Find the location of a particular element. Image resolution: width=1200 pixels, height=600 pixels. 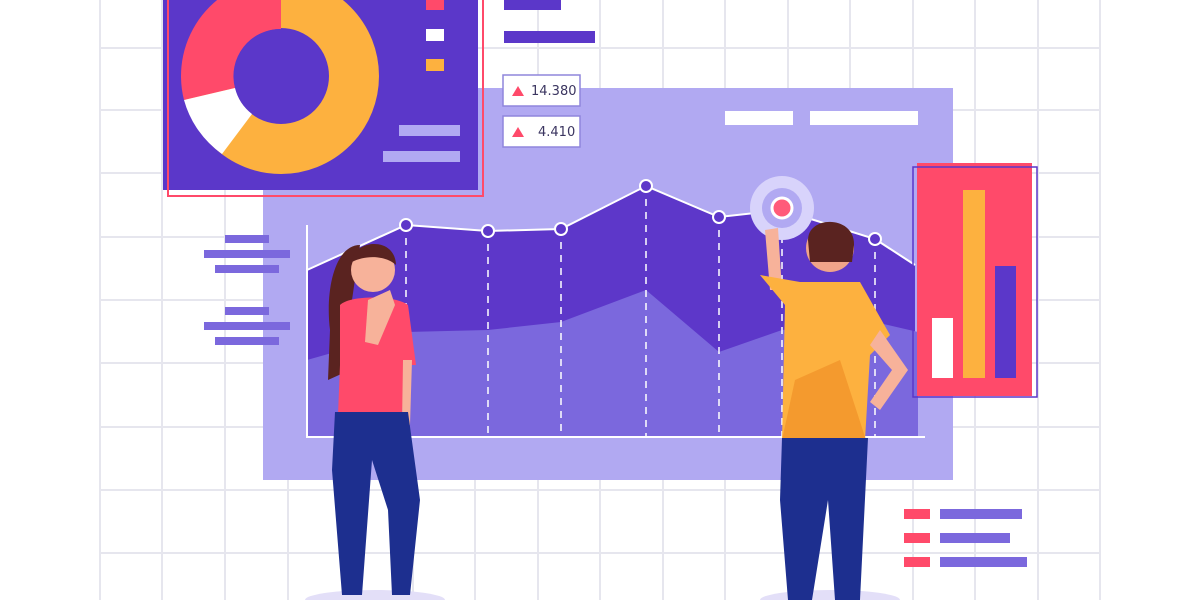

selected-point-highlight is located at coordinates (782, 208).